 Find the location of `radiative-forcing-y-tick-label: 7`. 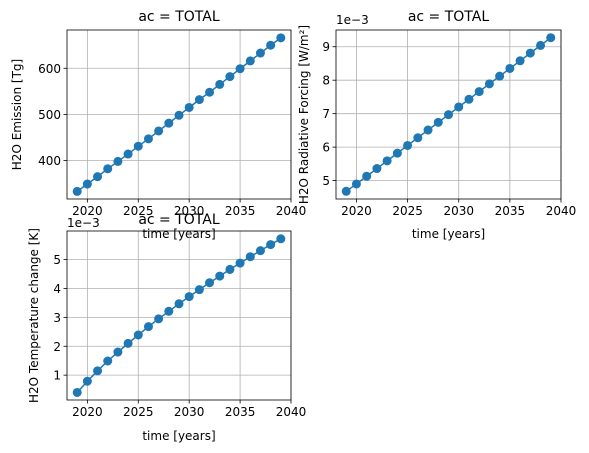

radiative-forcing-y-tick-label: 7 is located at coordinates (326, 114).